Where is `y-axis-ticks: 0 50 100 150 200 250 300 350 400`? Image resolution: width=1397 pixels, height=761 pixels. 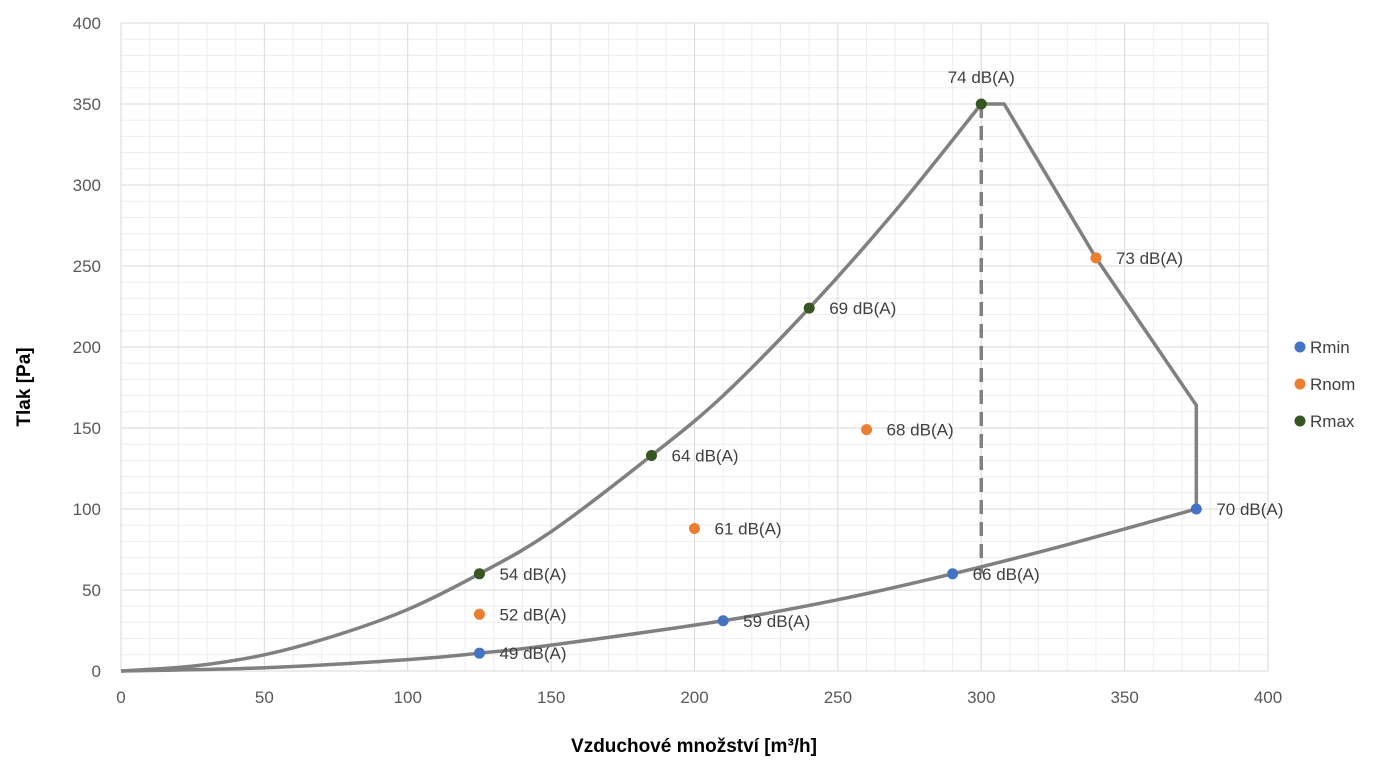 y-axis-ticks: 0 50 100 150 200 250 300 350 400 is located at coordinates (87, 347).